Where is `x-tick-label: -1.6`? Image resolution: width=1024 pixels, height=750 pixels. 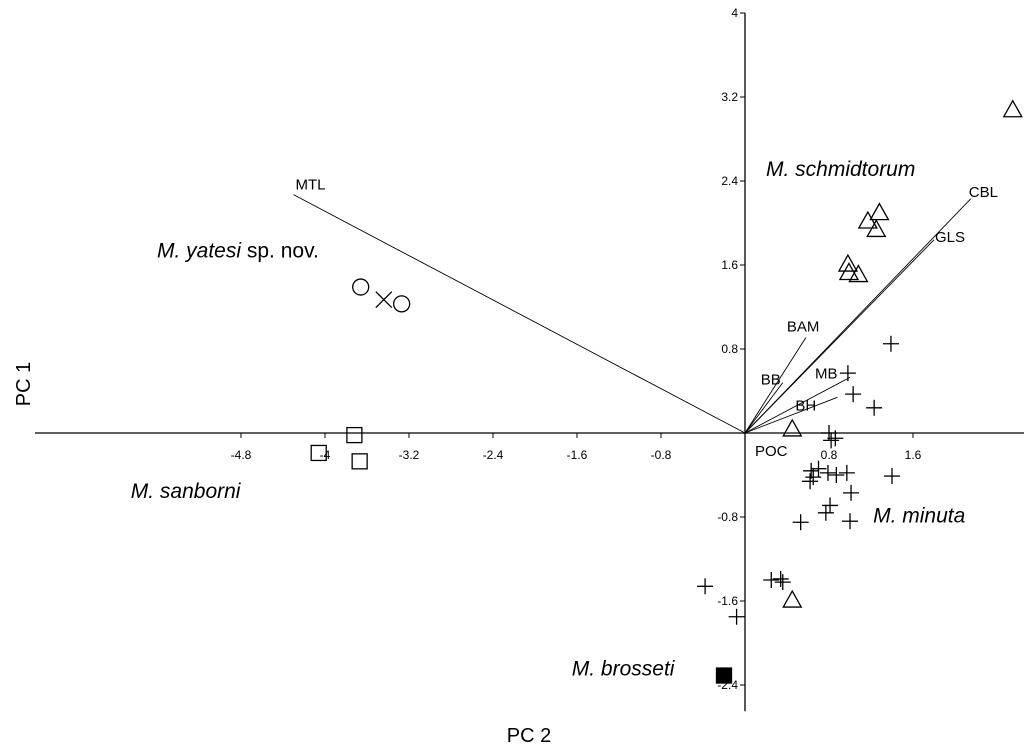
x-tick-label: -1.6 is located at coordinates (577, 455).